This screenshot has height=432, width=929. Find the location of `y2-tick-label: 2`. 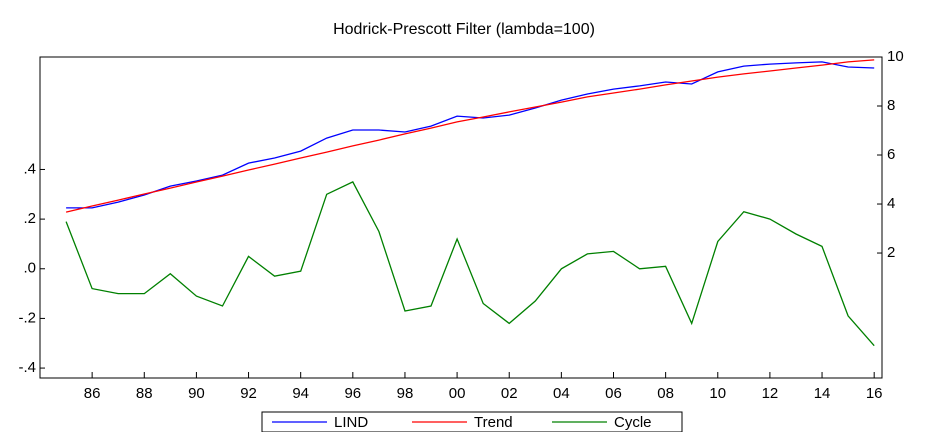

y2-tick-label: 2 is located at coordinates (891, 252).